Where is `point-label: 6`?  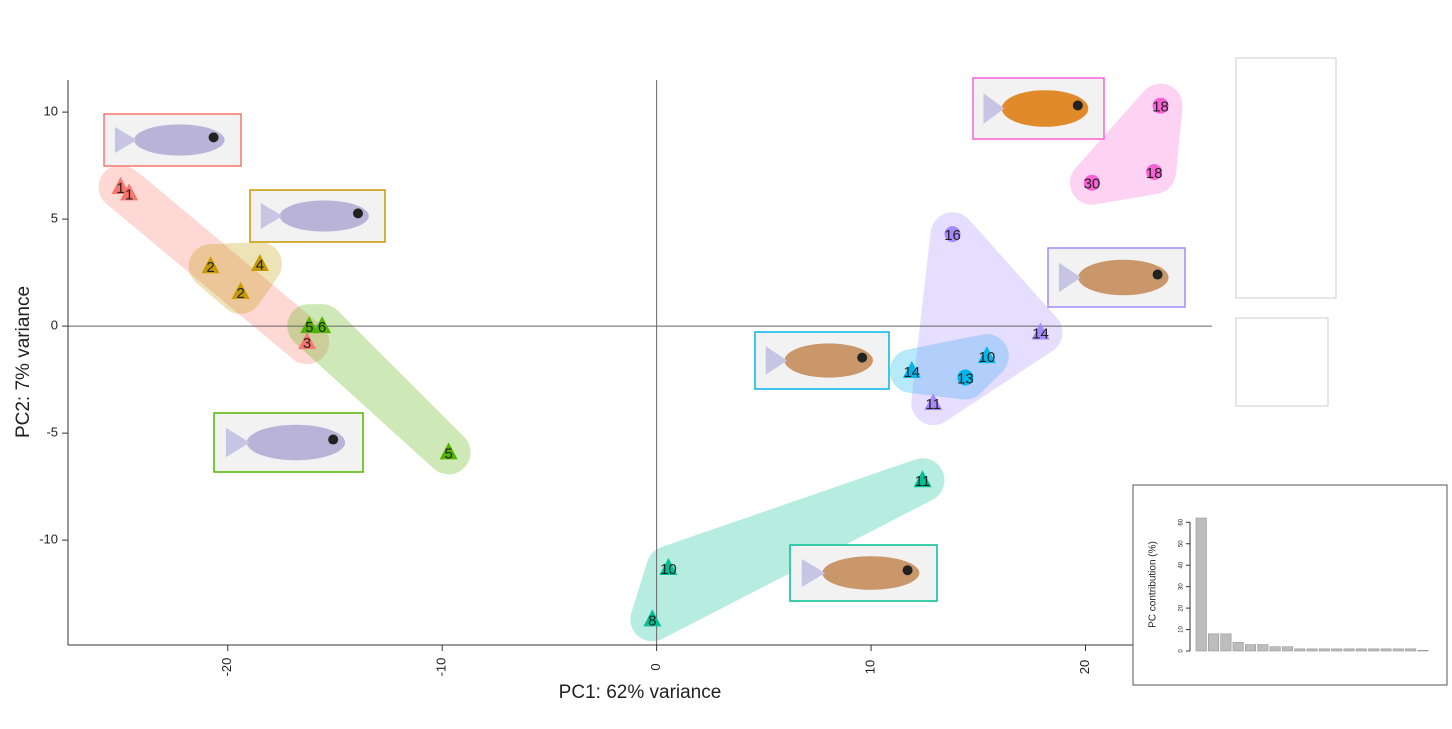
point-label: 6 is located at coordinates (322, 327).